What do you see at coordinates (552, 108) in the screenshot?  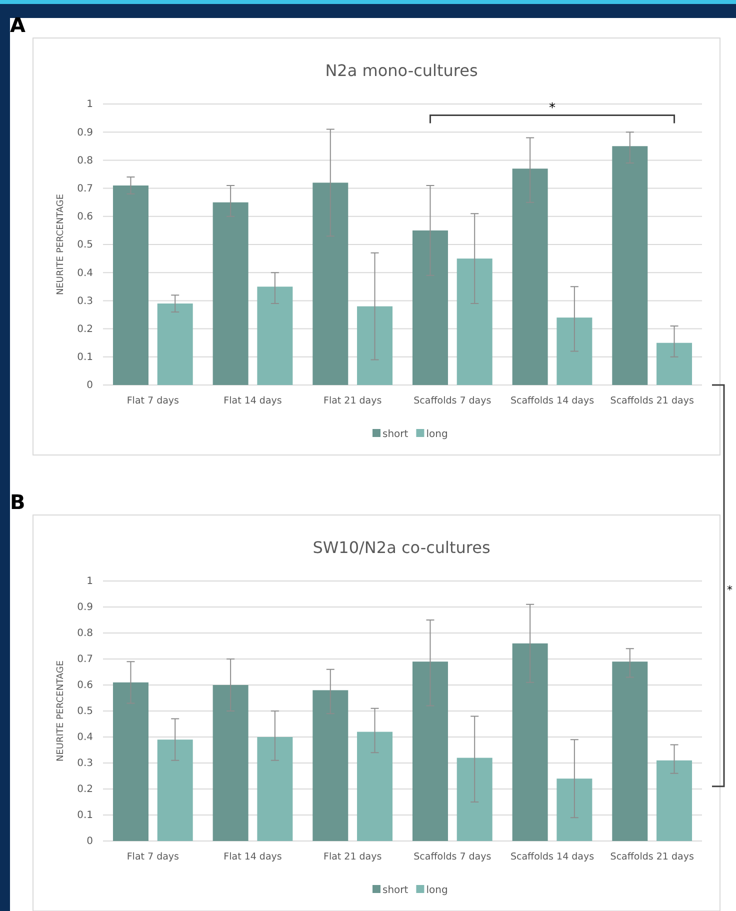 I see `annotation: *` at bounding box center [552, 108].